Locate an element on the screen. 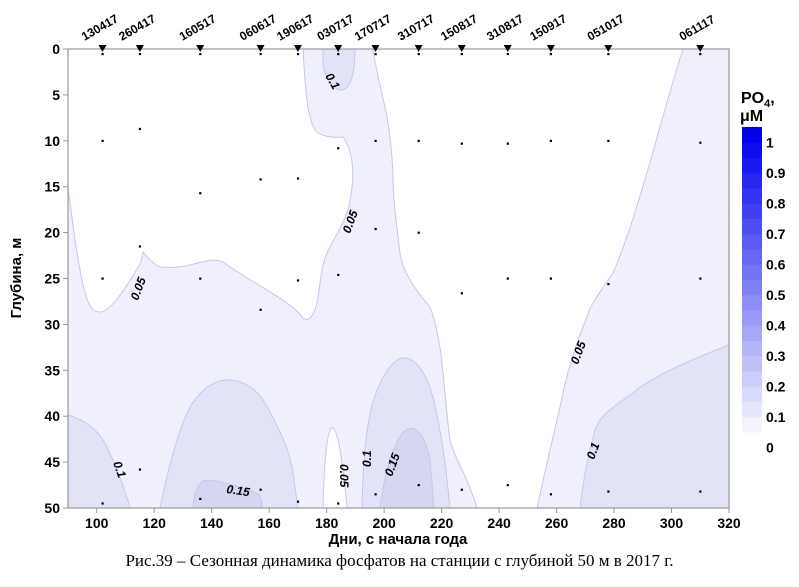 This screenshot has height=587, width=799. x-tick-label: 120 is located at coordinates (155, 523).